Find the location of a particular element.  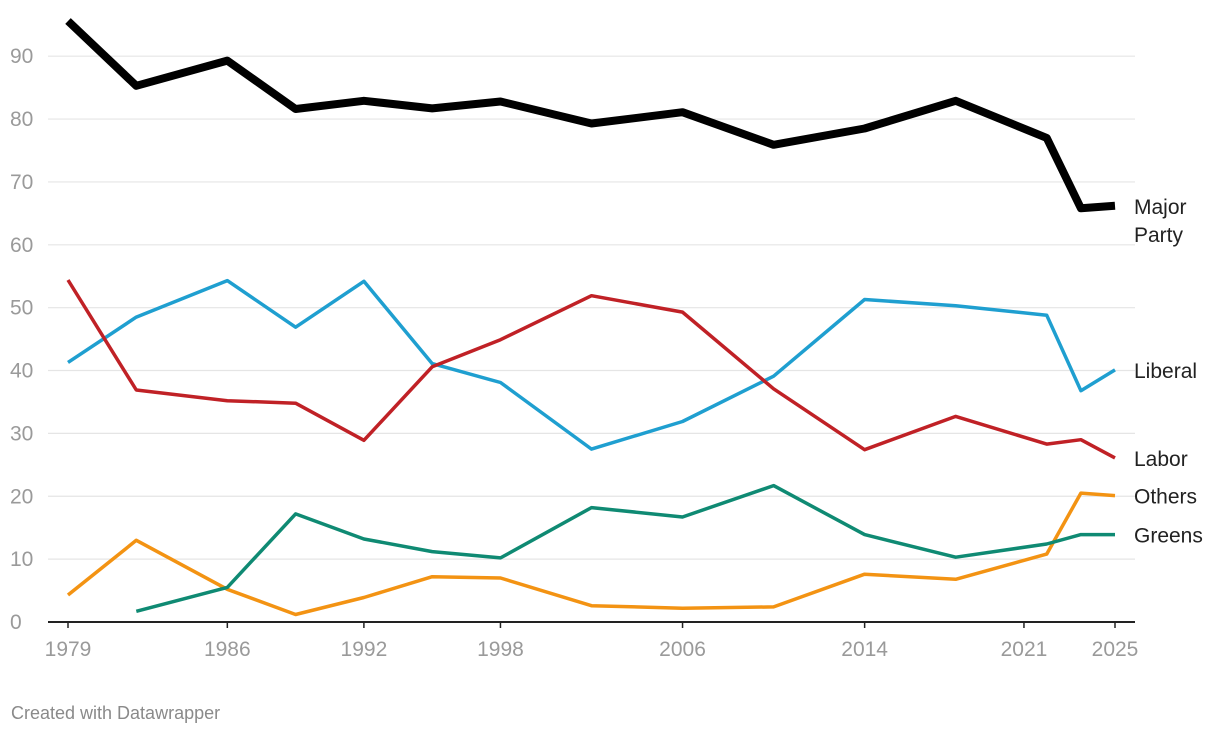

x-tick-label: 2025 is located at coordinates (1115, 649).